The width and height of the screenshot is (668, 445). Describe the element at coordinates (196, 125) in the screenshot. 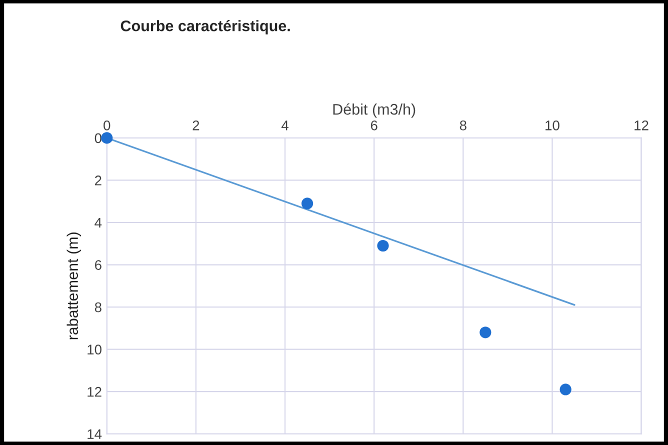

I see `x-tick-label: 2` at that location.